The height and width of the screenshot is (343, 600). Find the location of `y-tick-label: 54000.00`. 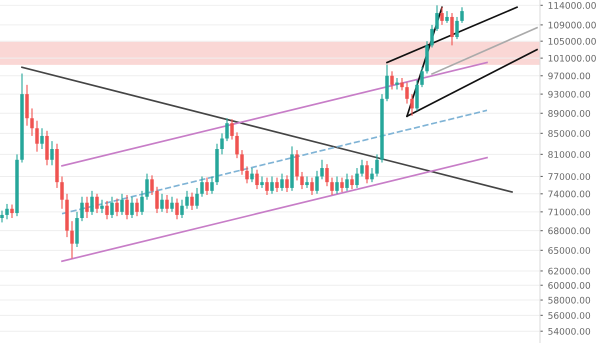

y-tick-label: 54000.00 is located at coordinates (569, 331).